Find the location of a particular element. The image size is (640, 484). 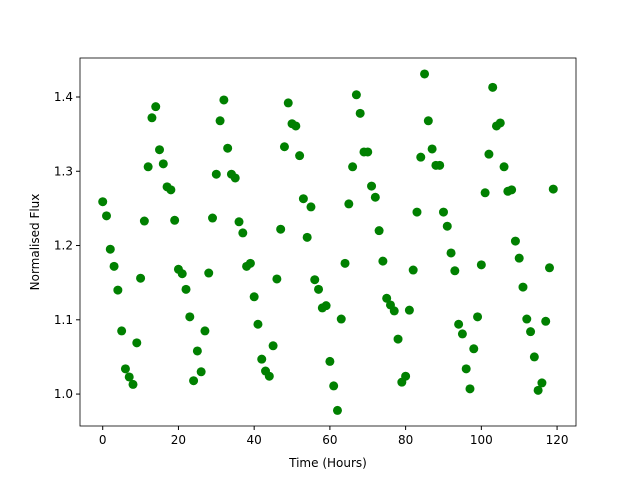

y-axis-label: Normalised Flux is located at coordinates (35, 242).